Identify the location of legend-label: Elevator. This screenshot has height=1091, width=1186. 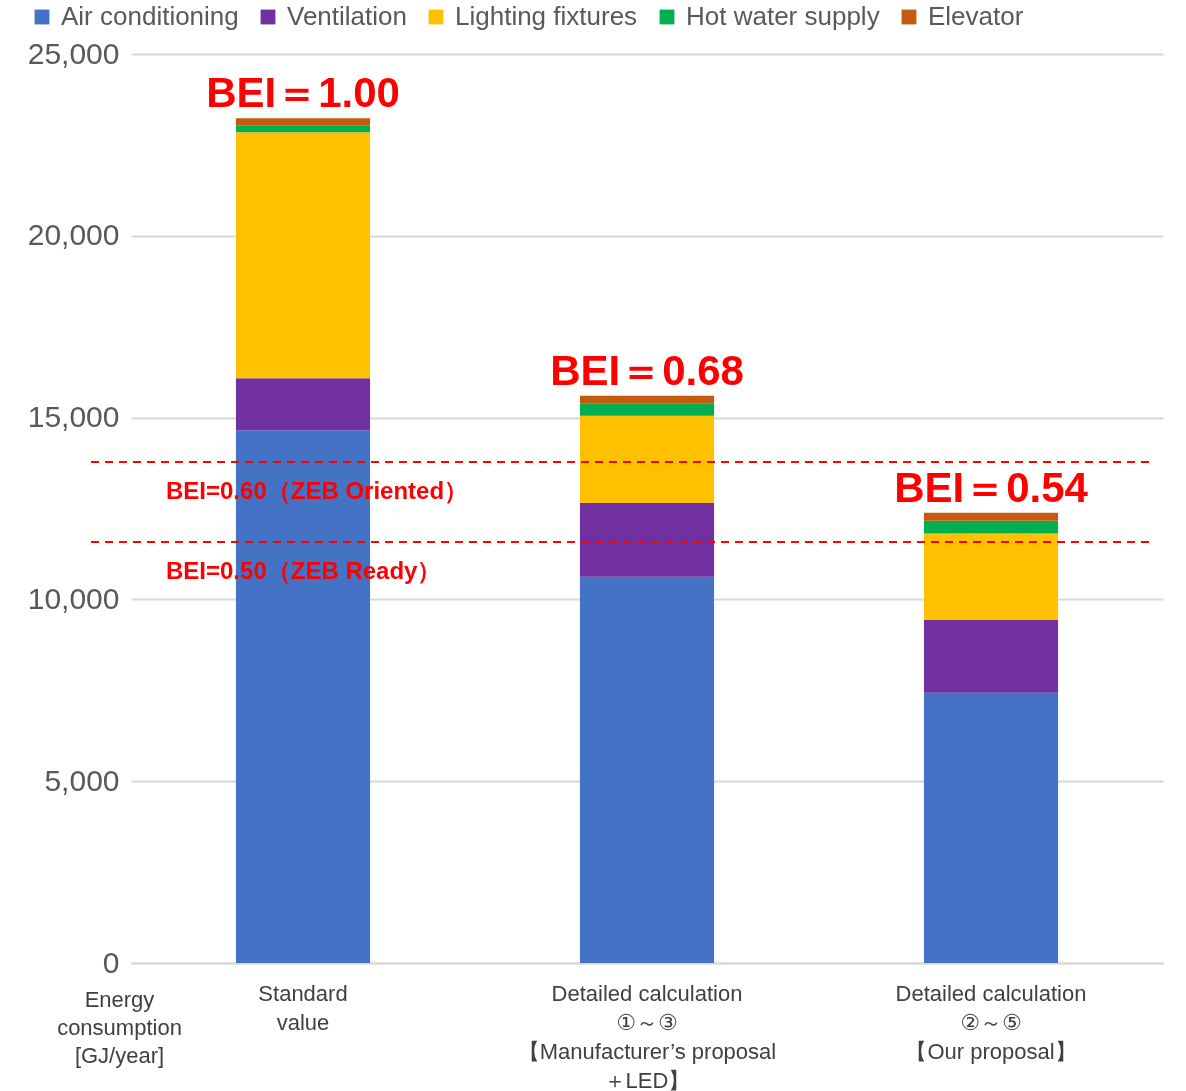
(976, 16).